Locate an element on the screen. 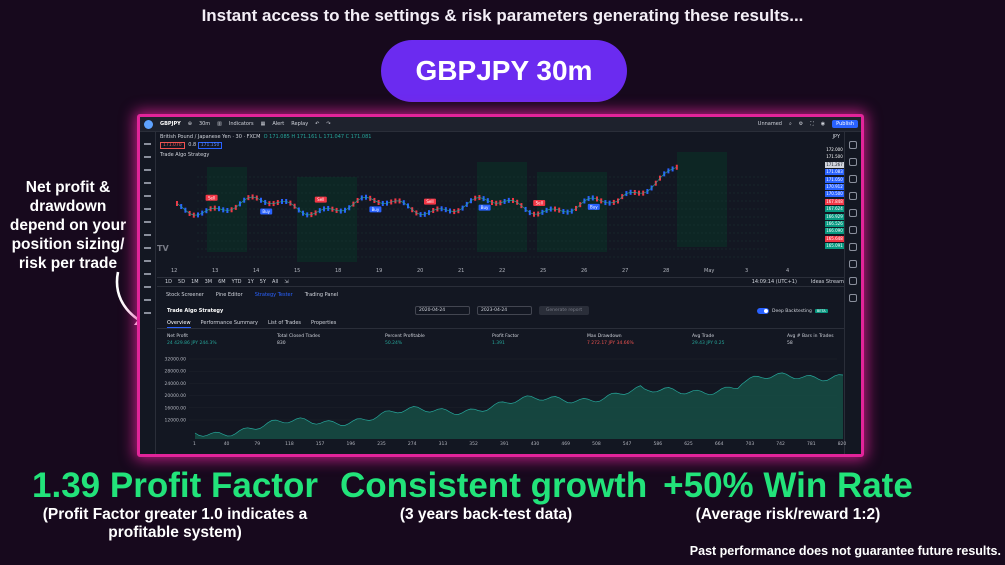 The width and height of the screenshot is (1005, 565). range-ytd: YTD is located at coordinates (236, 282).